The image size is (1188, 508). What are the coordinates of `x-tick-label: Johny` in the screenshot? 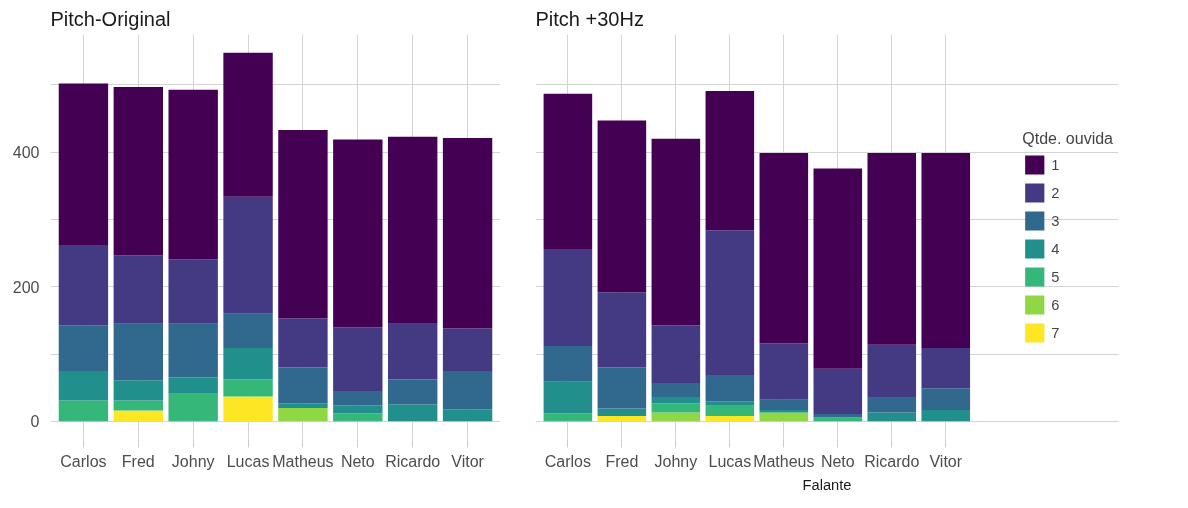 It's located at (676, 461).